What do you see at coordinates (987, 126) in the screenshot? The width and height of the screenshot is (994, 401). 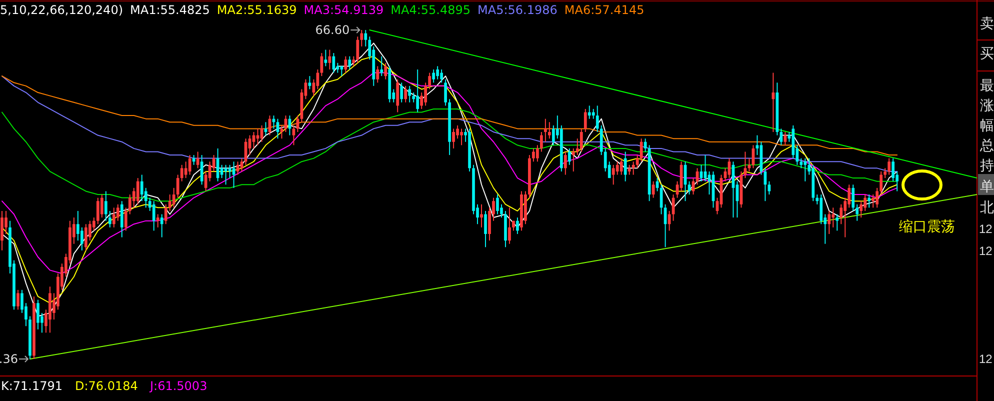 I see `text: 幅` at bounding box center [987, 126].